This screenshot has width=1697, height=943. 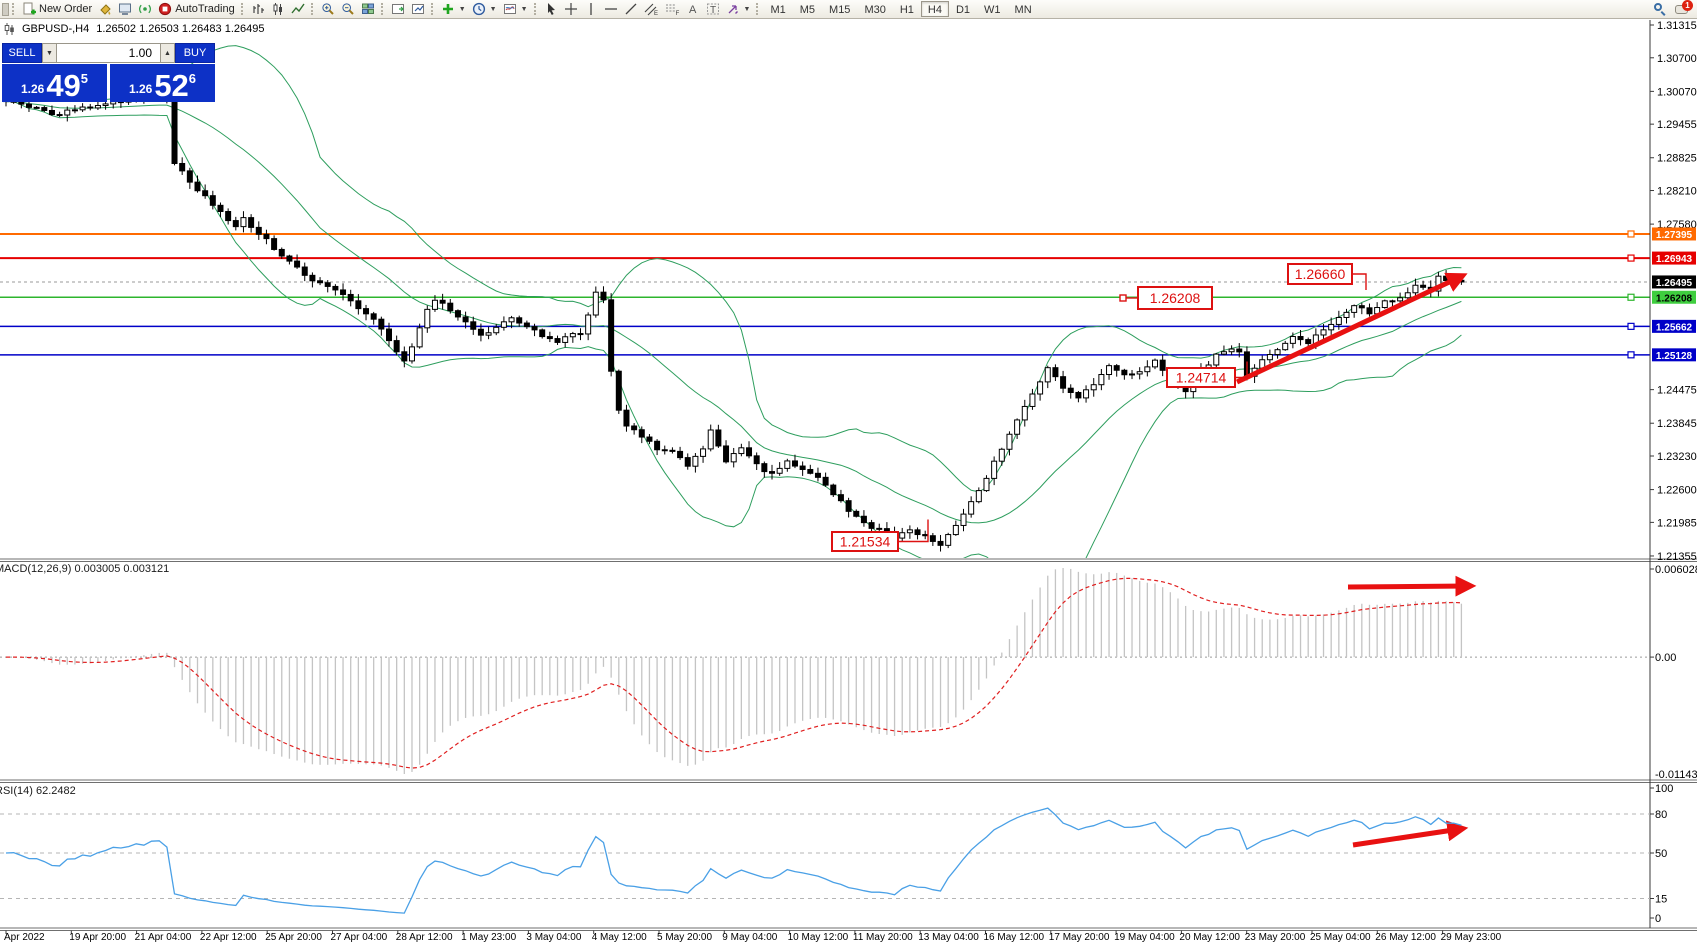 I want to click on svg-text: 1.21534, so click(x=865, y=542).